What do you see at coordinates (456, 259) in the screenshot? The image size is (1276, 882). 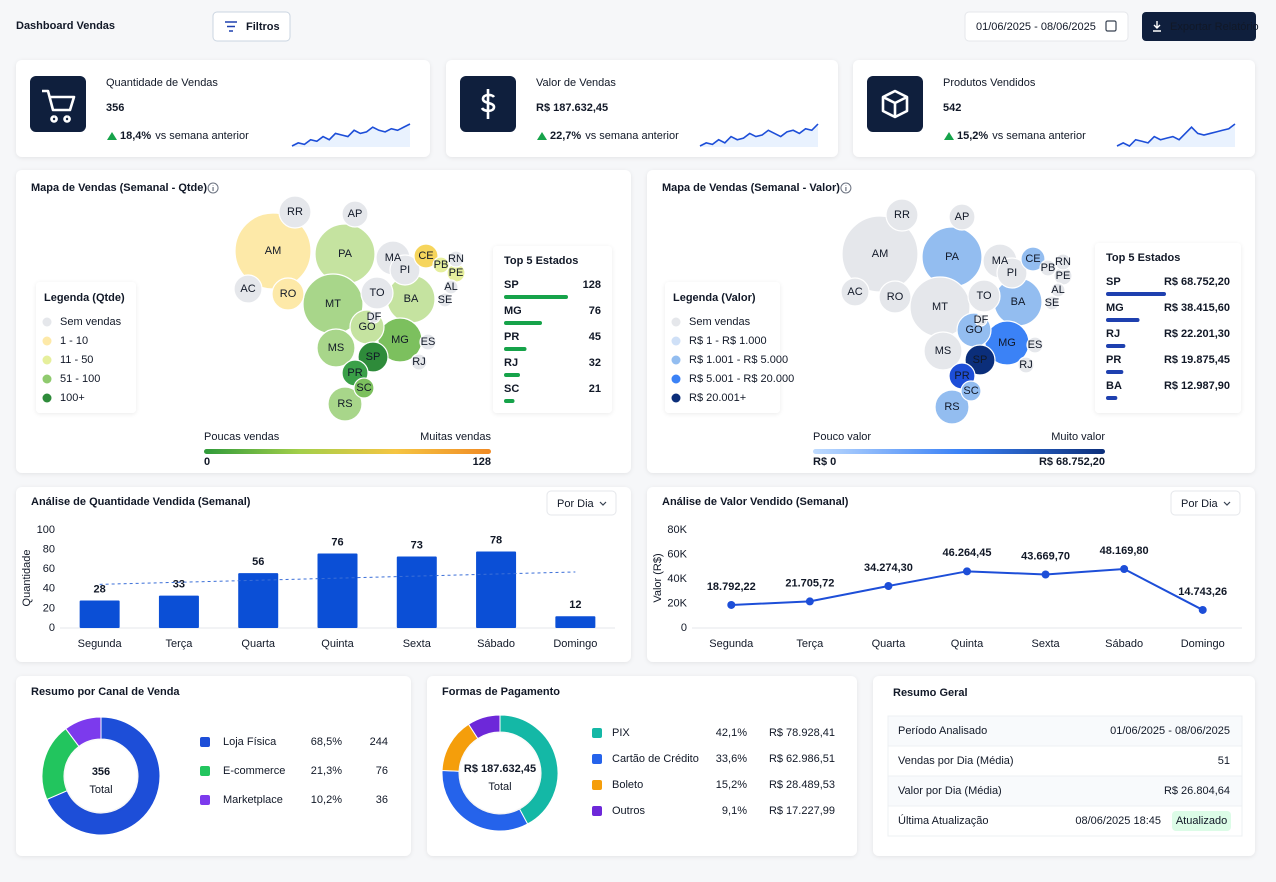 I see `state-code: RN` at bounding box center [456, 259].